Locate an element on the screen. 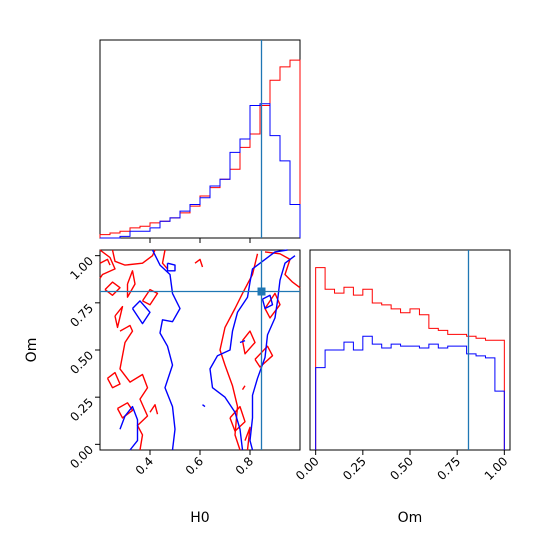 The image size is (550, 550). x-tick-label: 0.75 is located at coordinates (448, 468).